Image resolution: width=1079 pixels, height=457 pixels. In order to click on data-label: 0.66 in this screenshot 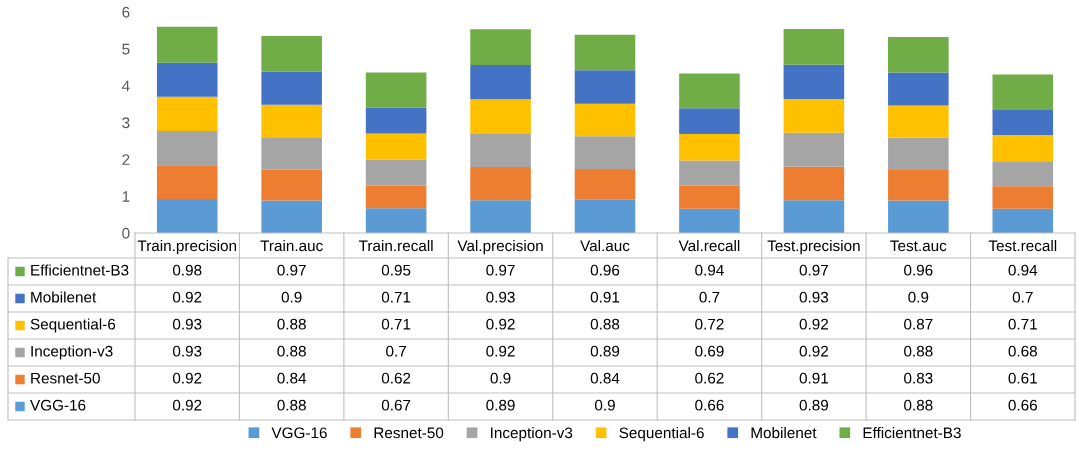, I will do `click(1022, 405)`.